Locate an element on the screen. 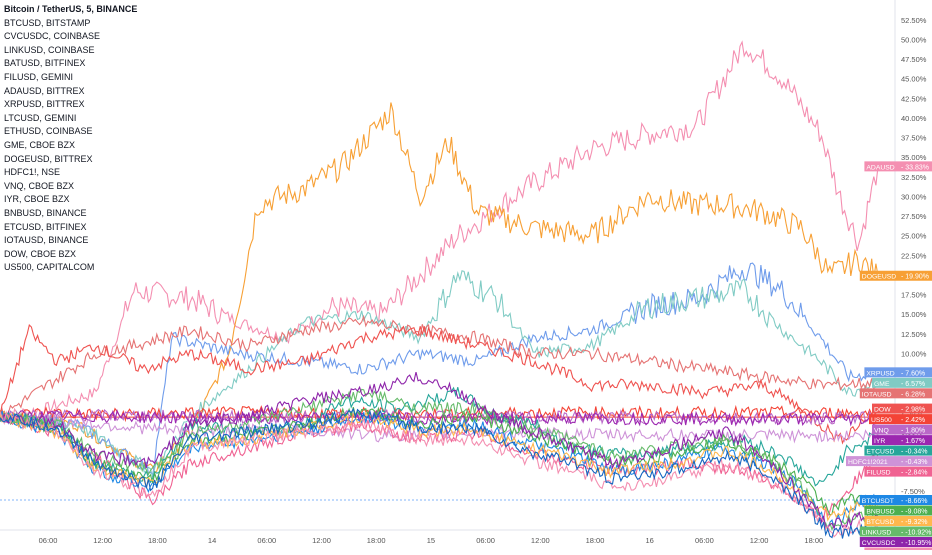 This screenshot has width=932, height=555. legend-item: FILUSD, GEMINI is located at coordinates (39, 76).